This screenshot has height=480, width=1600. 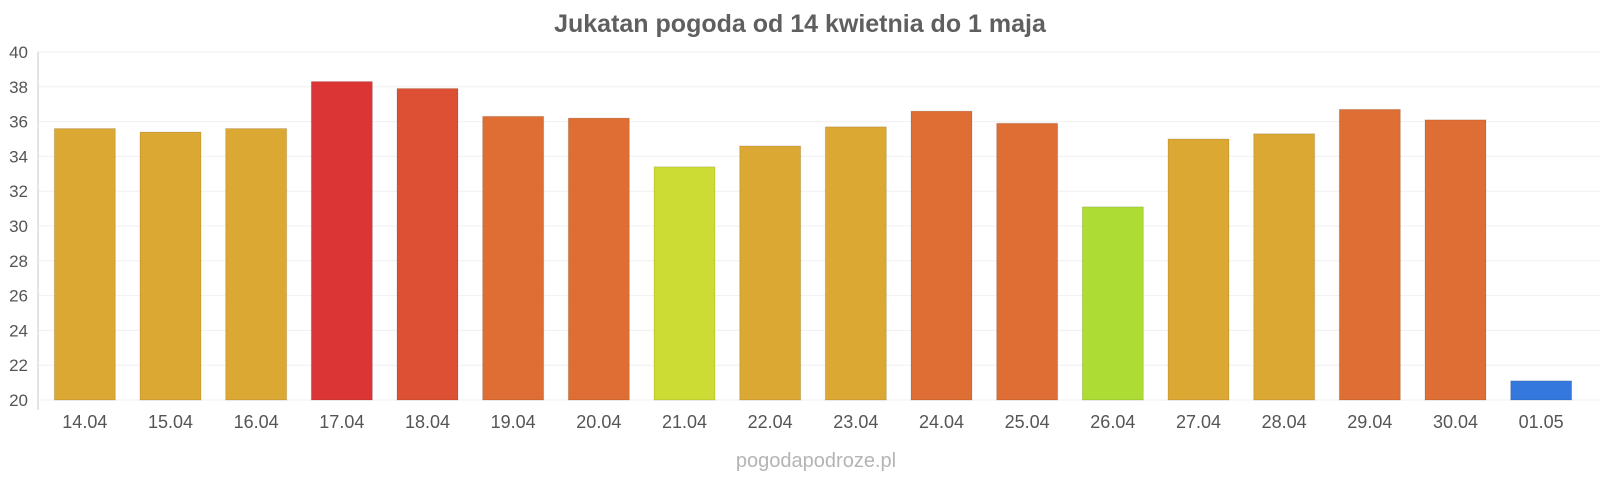 I want to click on x-tick-label: 01.05, so click(x=1541, y=422).